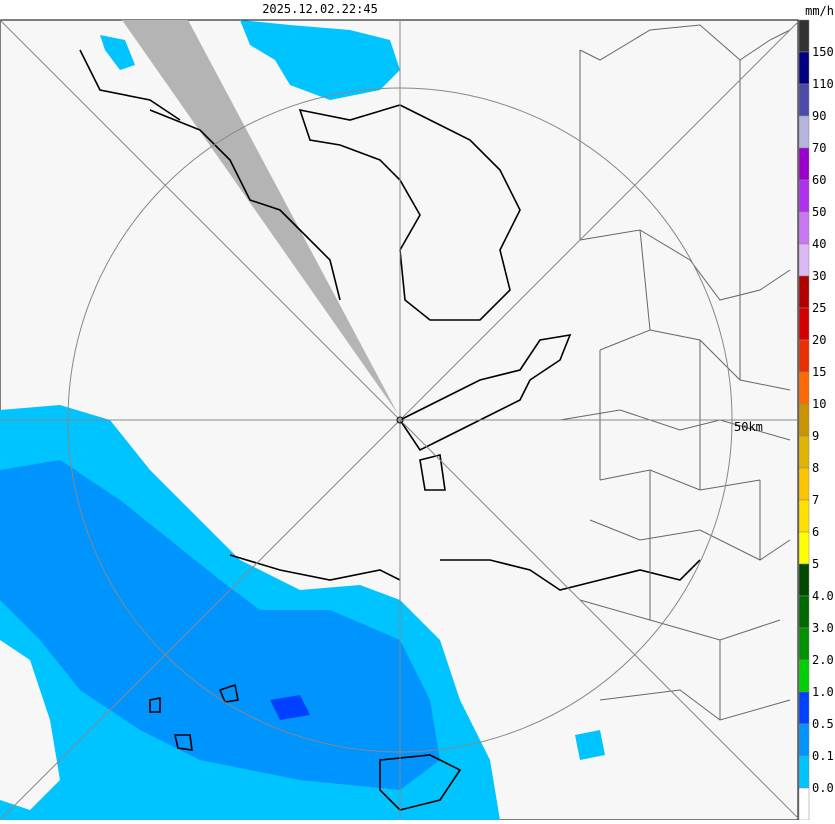  Describe the element at coordinates (819, 116) in the screenshot. I see `legend-label: 90` at that location.